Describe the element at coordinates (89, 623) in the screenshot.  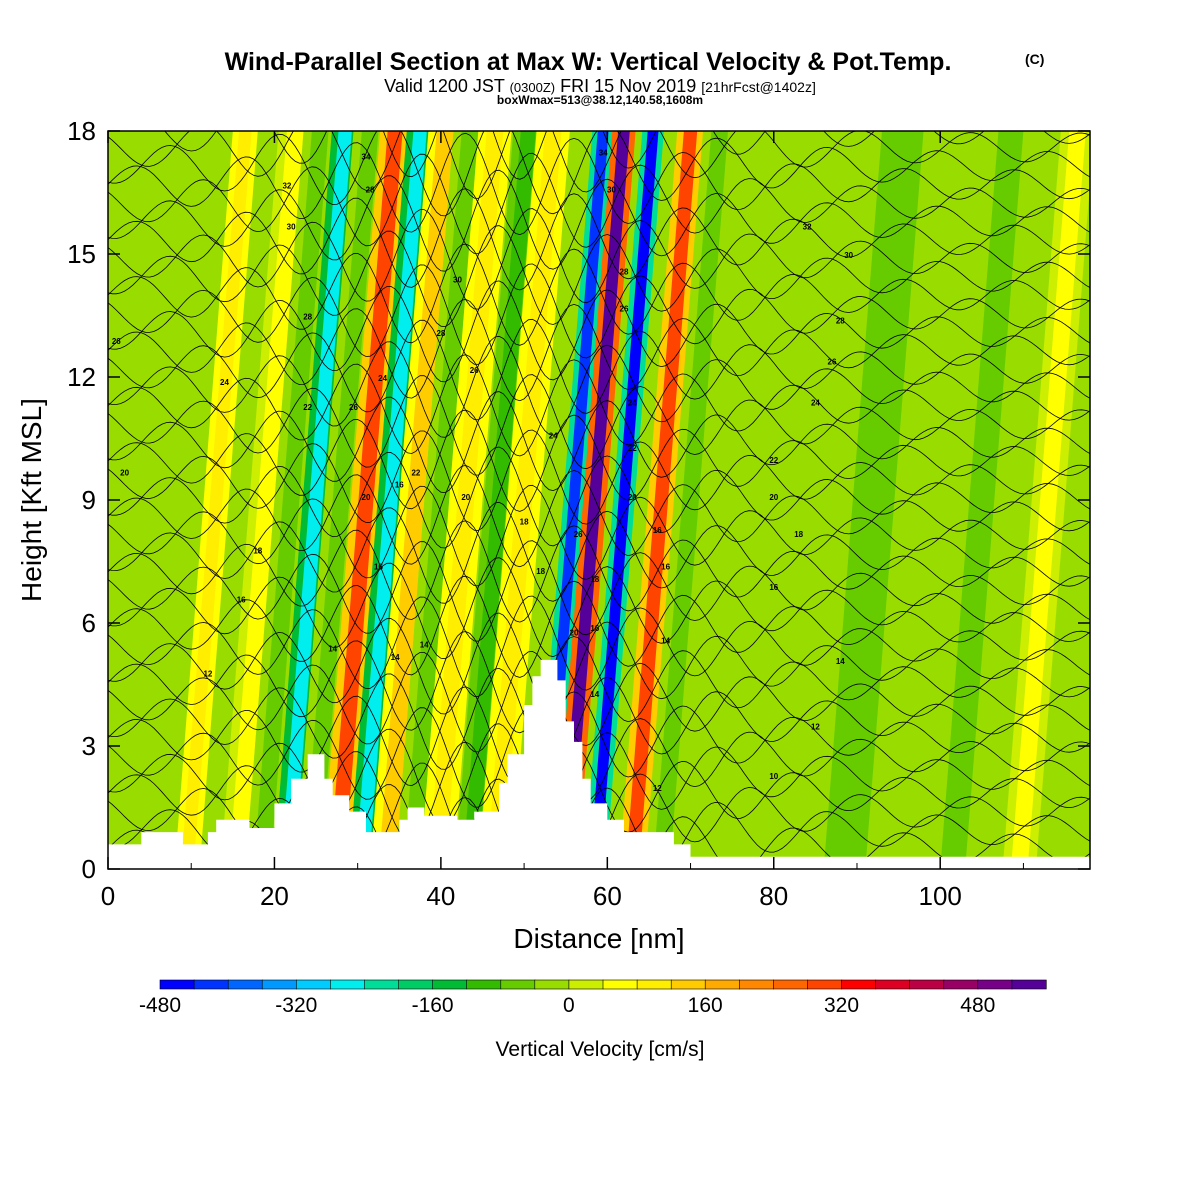
I see `y-tick-label: 6` at that location.